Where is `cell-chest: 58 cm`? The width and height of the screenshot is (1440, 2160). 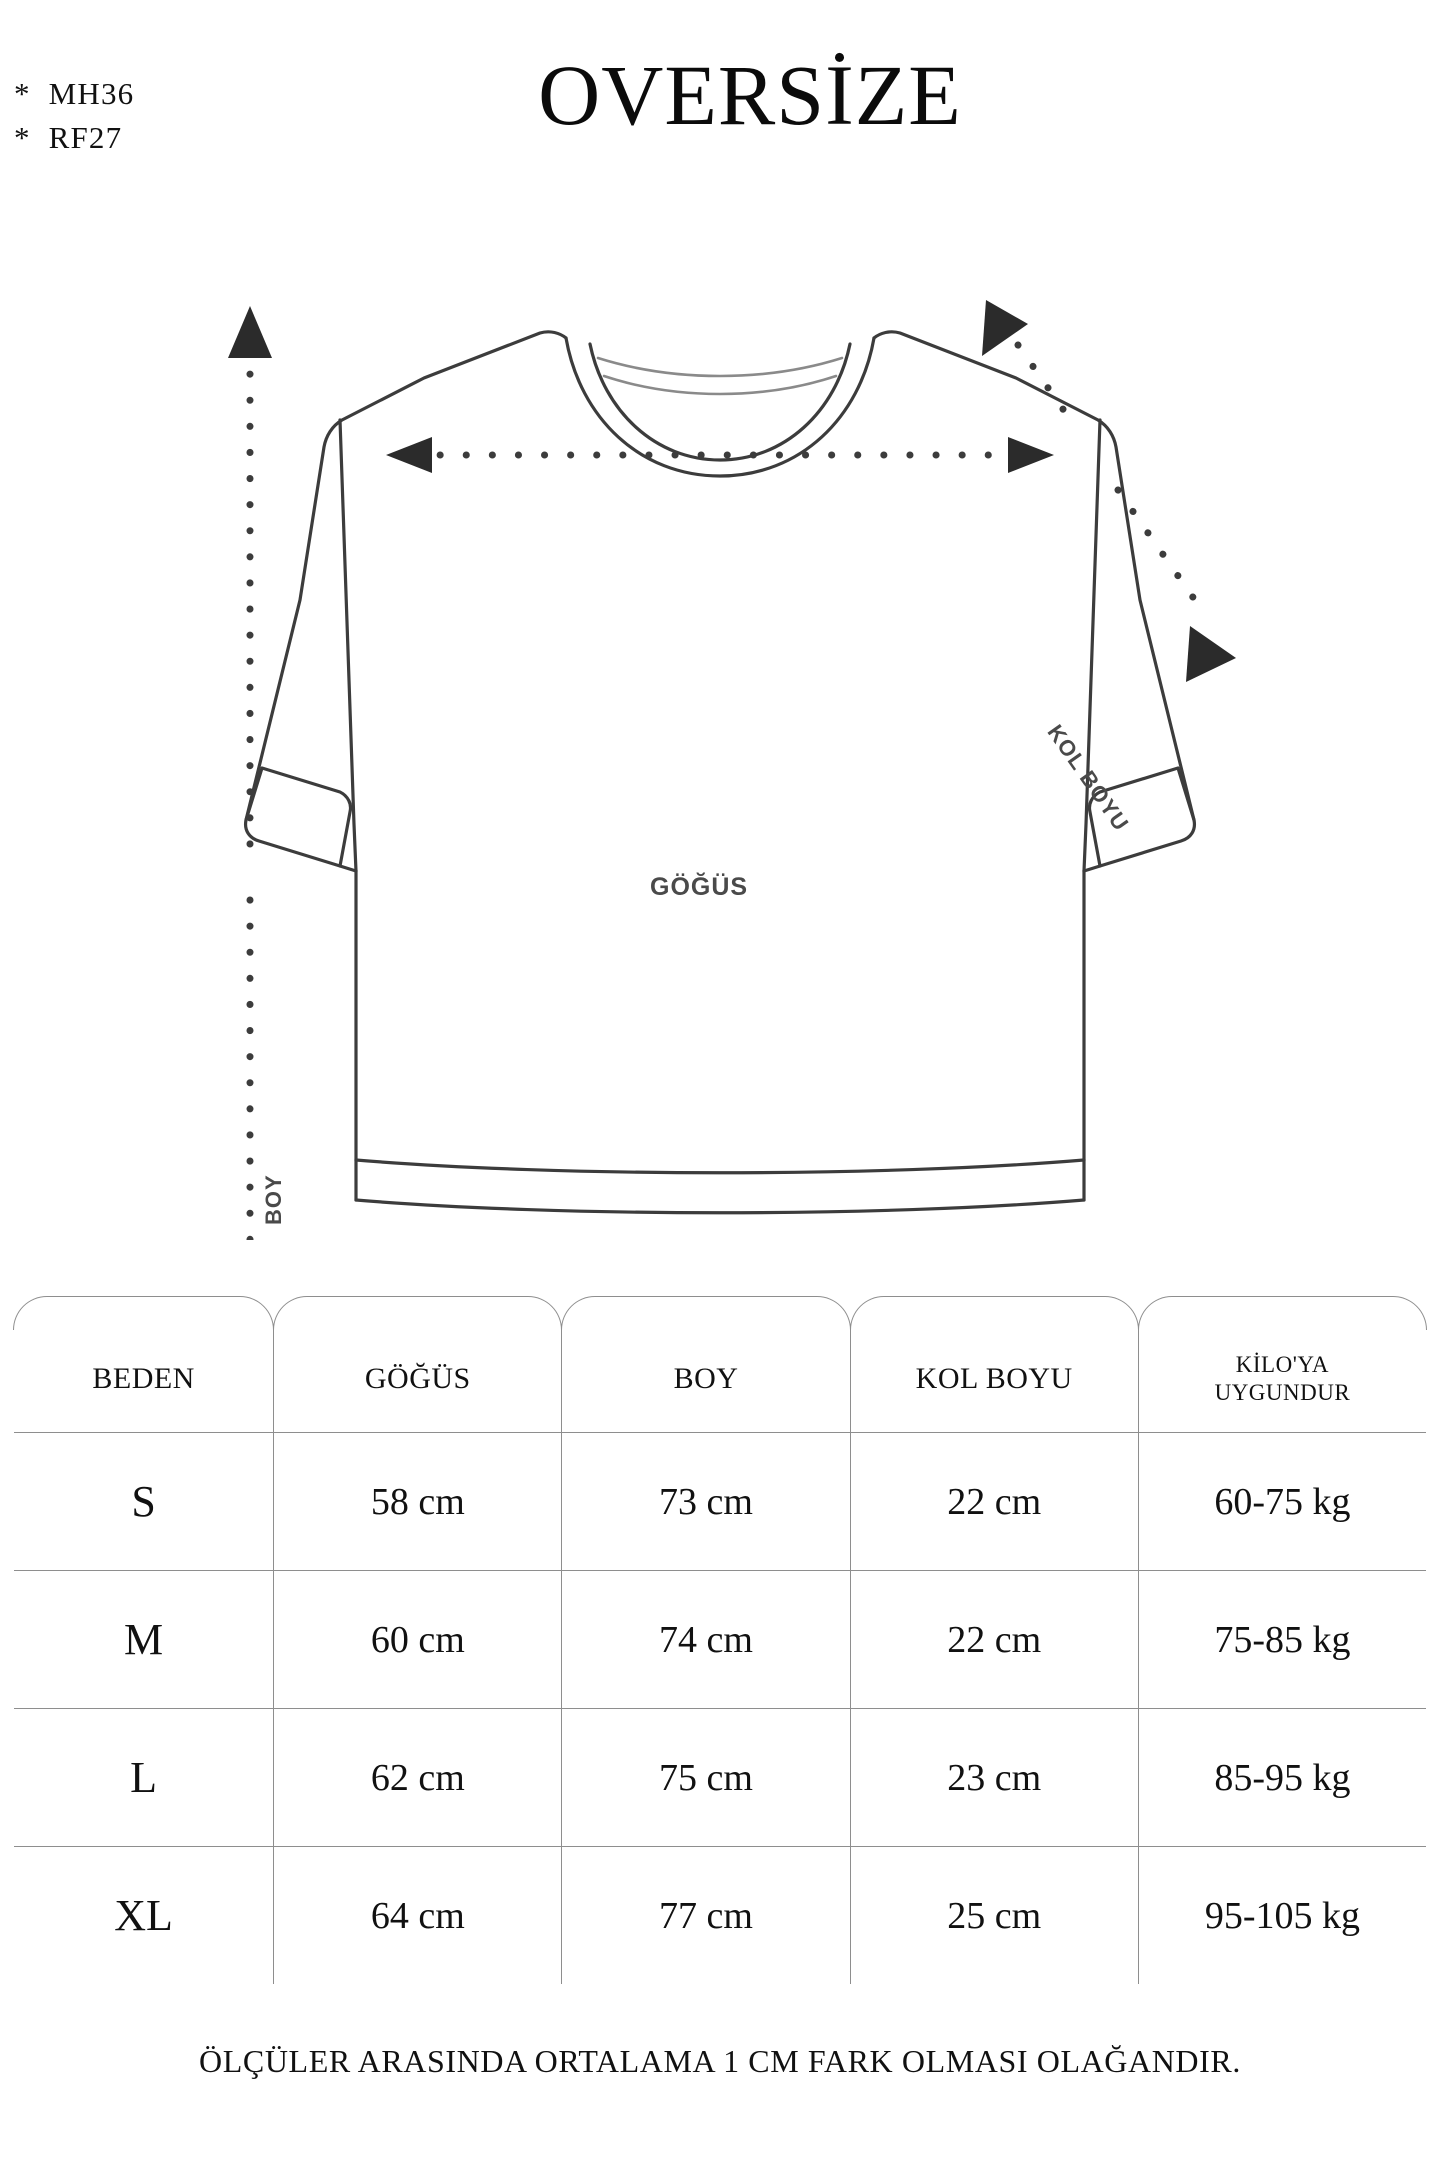
cell-chest: 58 cm is located at coordinates (418, 1501).